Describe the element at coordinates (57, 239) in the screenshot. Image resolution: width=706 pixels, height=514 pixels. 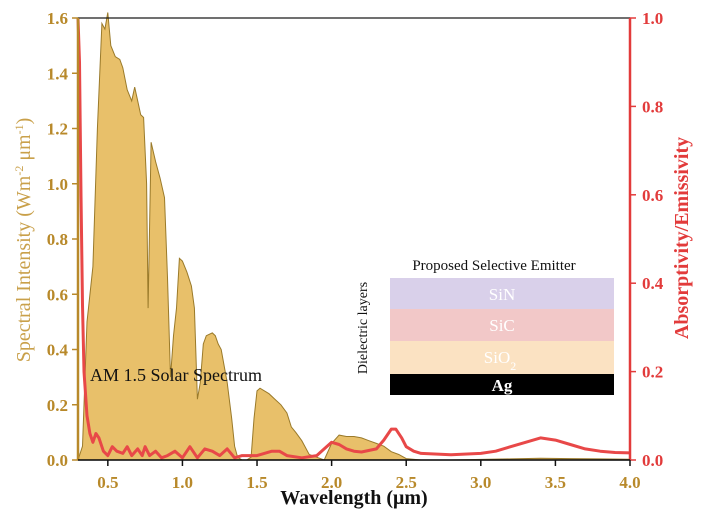
I see `left-tick-label: 0.8` at that location.